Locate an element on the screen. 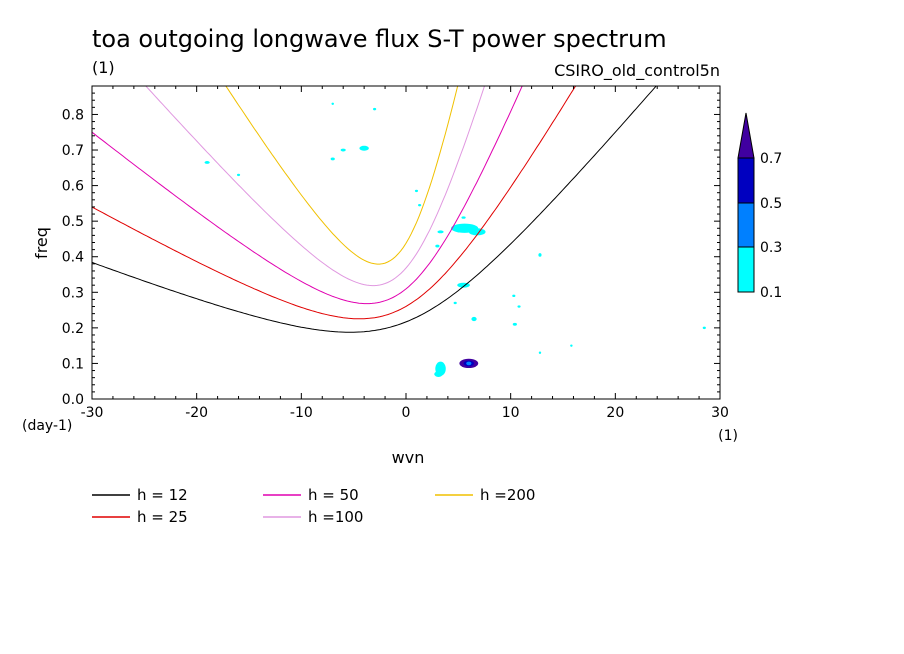 Image resolution: width=904 pixels, height=654 pixels. y-tick-label: 0.7 is located at coordinates (73, 151).